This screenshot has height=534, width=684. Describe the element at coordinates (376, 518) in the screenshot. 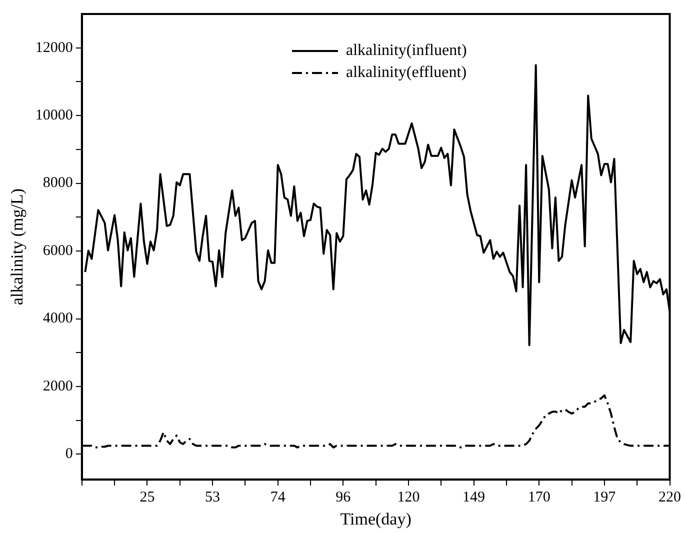

I see `x-axis-title: Time(day)` at that location.